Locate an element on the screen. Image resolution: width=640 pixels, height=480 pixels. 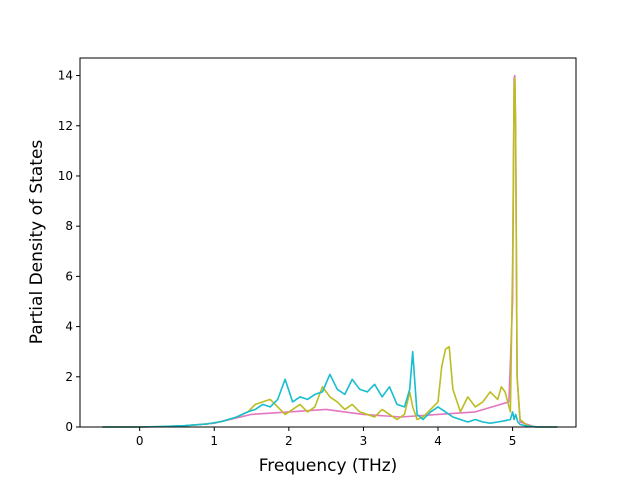
y-tick-label: 6 is located at coordinates (69, 276).